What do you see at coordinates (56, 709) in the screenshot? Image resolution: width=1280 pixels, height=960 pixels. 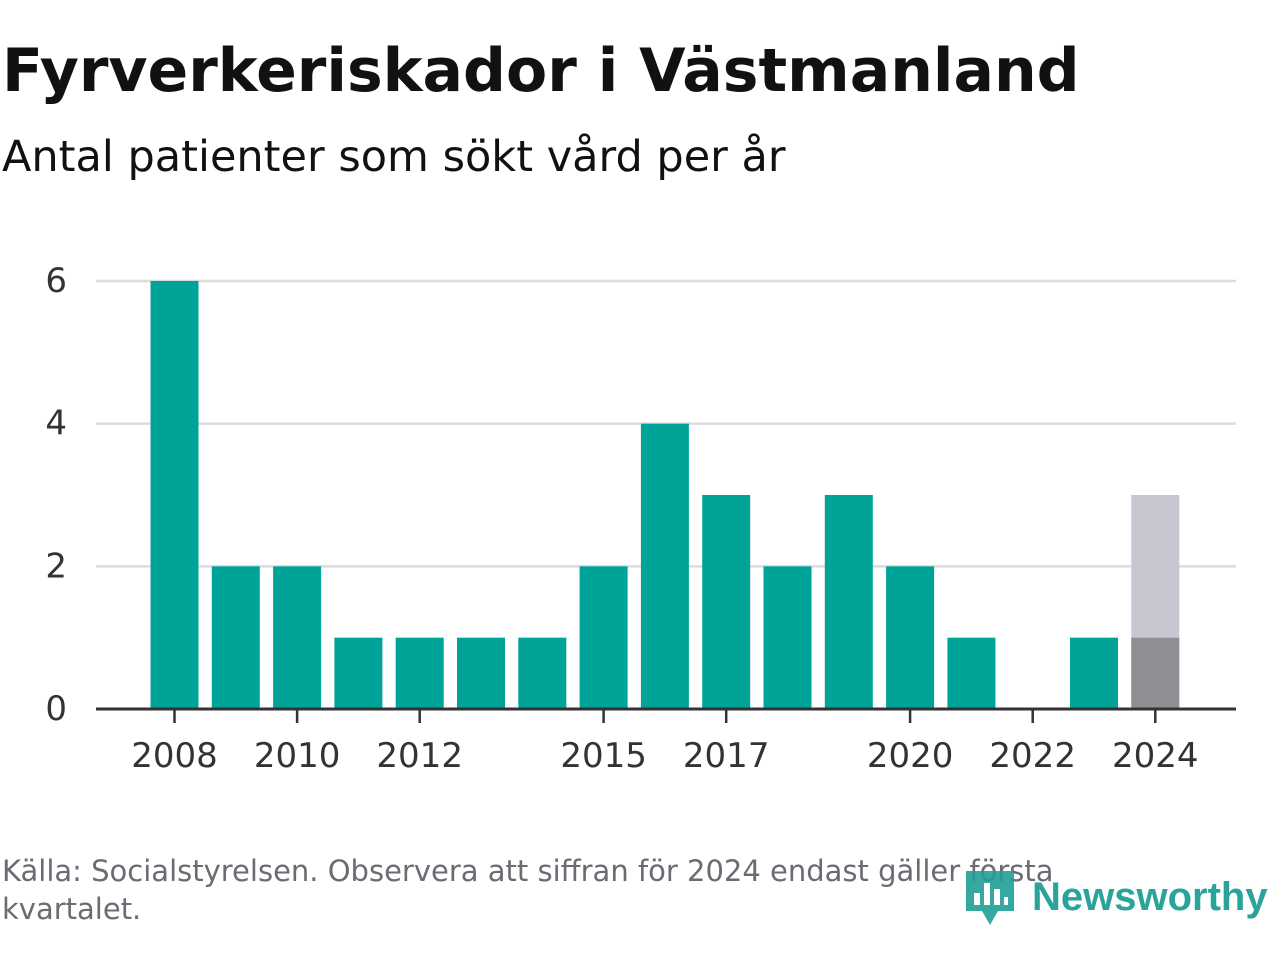 I see `y-tick-label: 0` at bounding box center [56, 709].